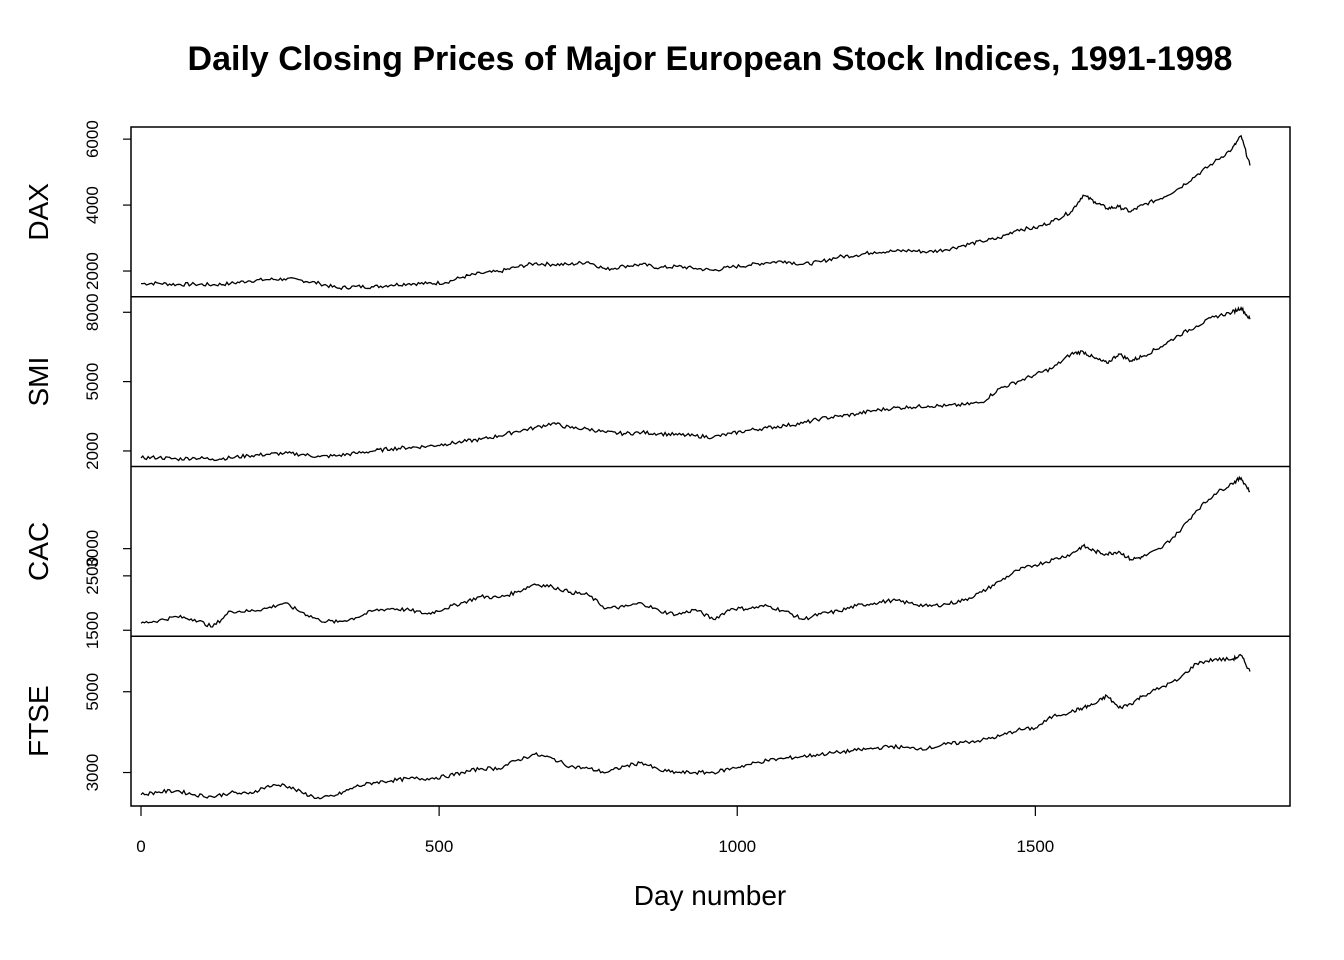 The height and width of the screenshot is (960, 1344). Describe the element at coordinates (92, 630) in the screenshot. I see `ytick-label: 1500` at that location.